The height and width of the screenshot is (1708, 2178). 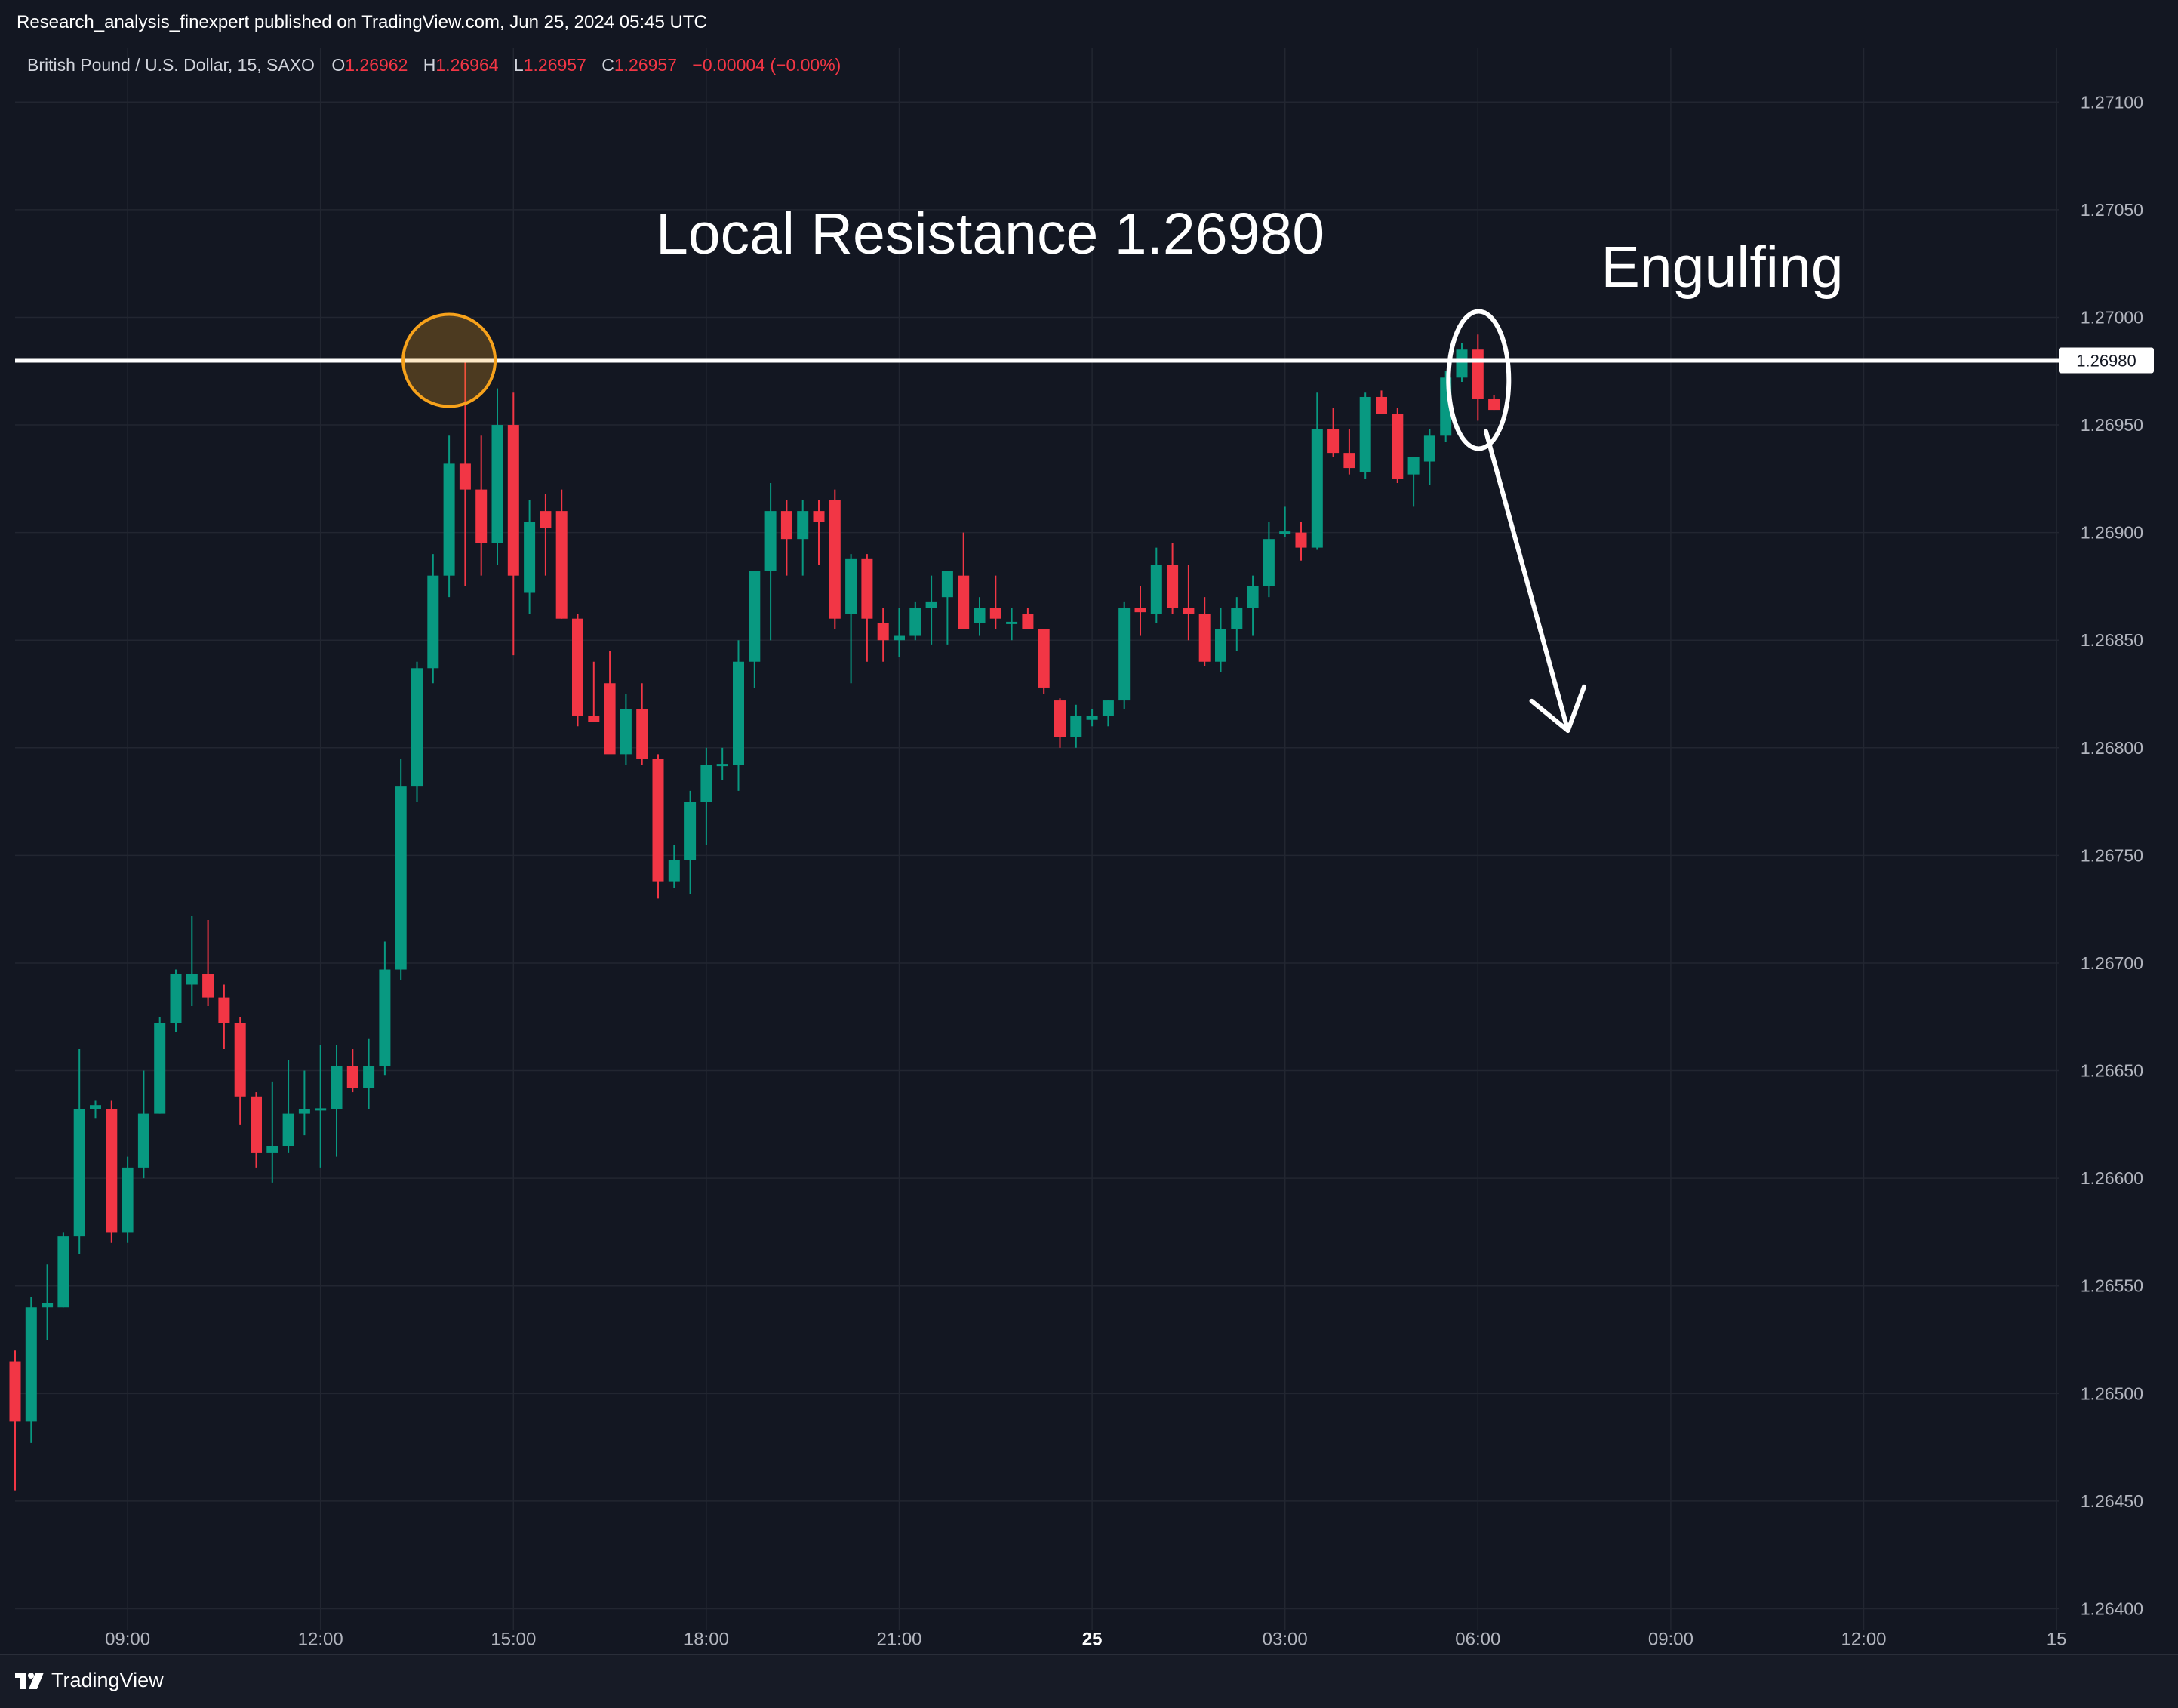 I want to click on engulfing-ellipse, so click(x=1479, y=380).